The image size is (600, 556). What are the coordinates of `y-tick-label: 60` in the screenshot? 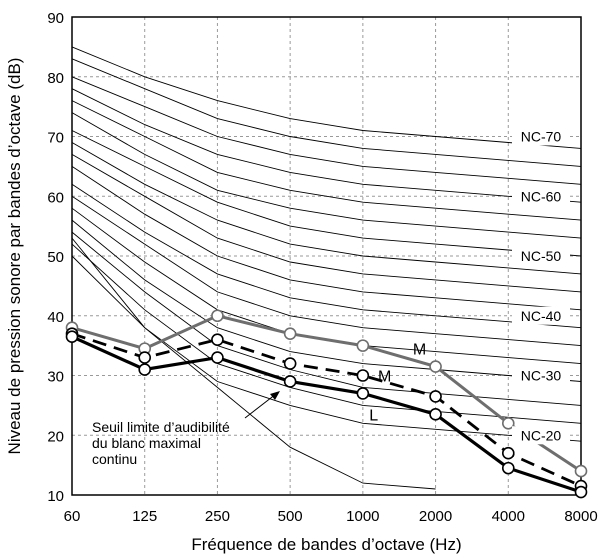 It's located at (55, 197).